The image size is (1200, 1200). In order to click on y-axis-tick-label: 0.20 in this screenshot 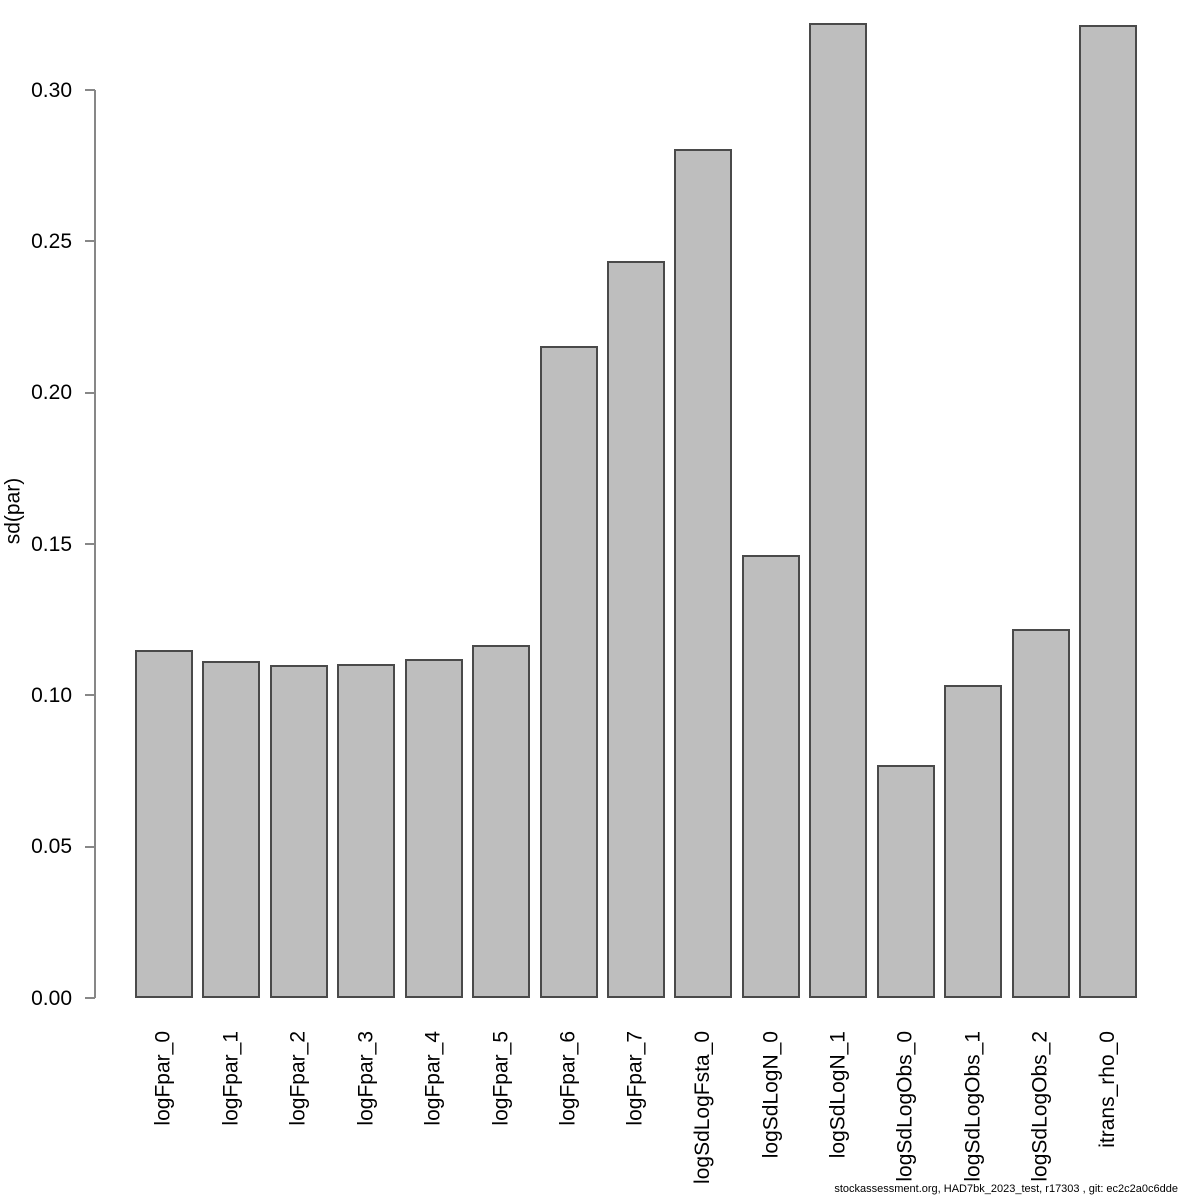, I will do `click(51, 393)`.